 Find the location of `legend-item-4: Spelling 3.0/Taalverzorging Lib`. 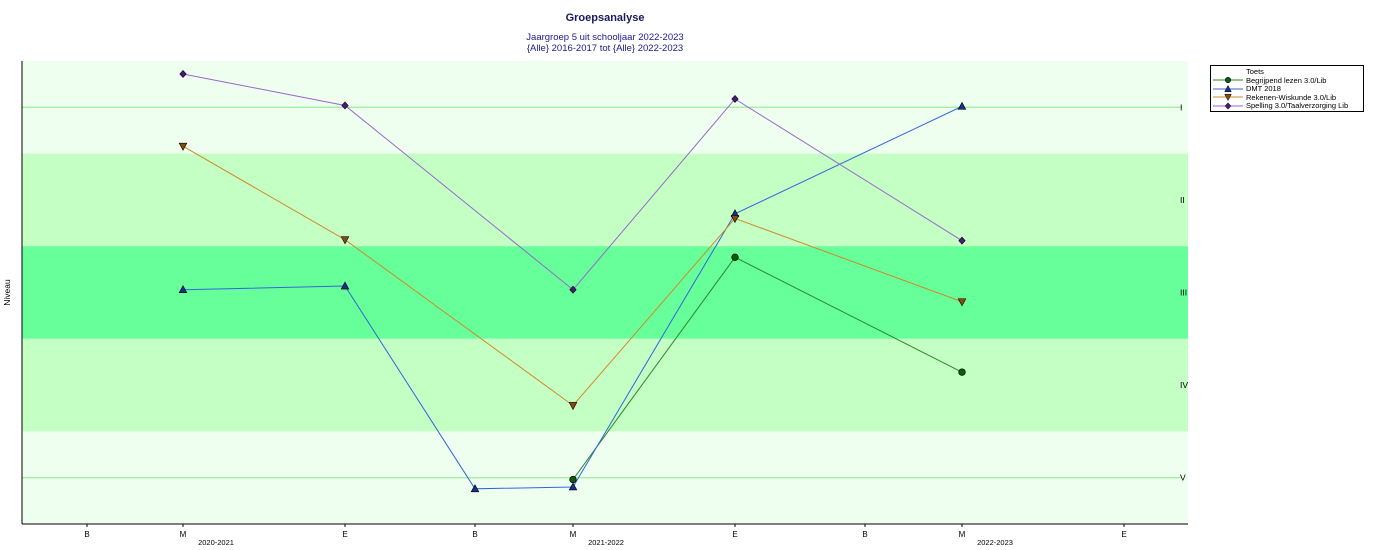

legend-item-4: Spelling 3.0/Taalverzorging Lib is located at coordinates (1287, 106).